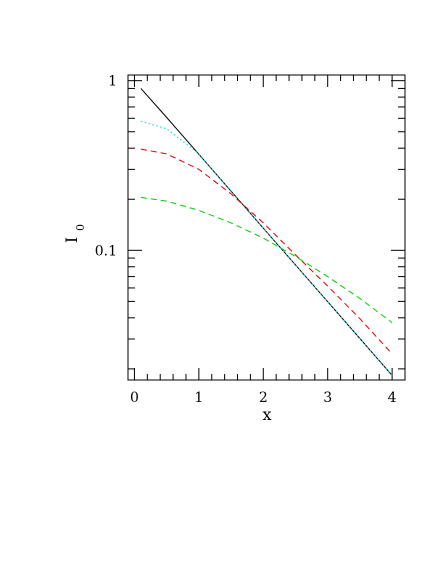  I want to click on y-axis-label-group: I 0, so click(74, 233).